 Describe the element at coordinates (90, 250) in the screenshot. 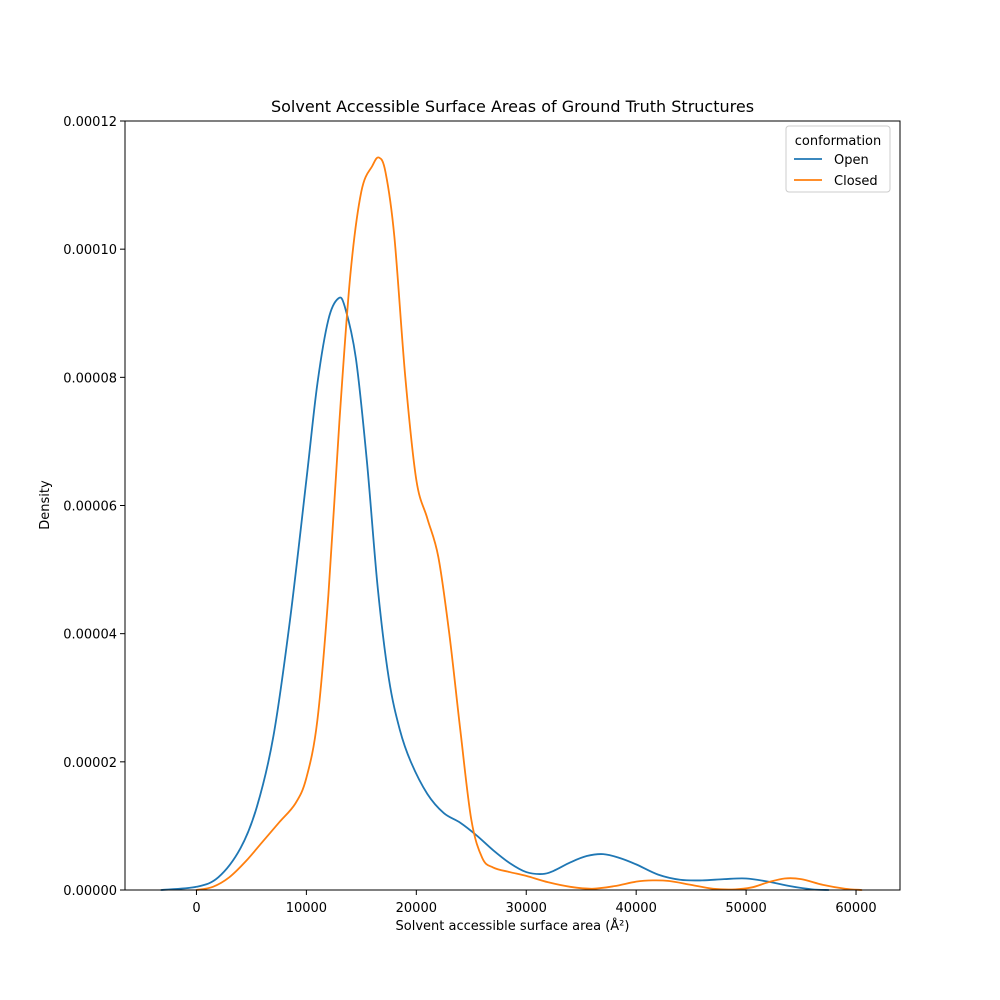

I see `y-tick-label: 0.00010` at that location.